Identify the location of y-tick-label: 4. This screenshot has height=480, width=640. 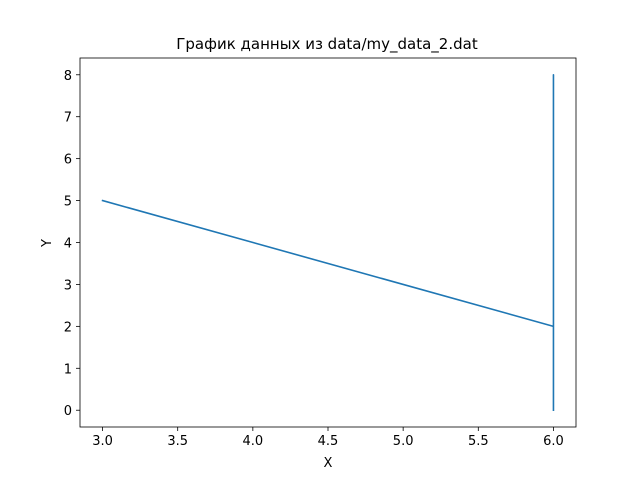
(68, 244).